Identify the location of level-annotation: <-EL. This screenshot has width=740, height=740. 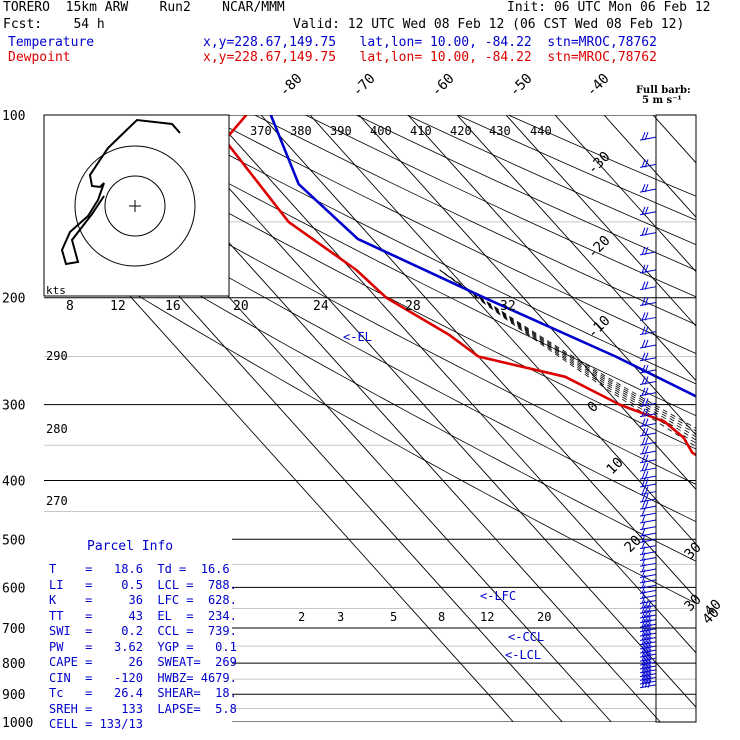
(357, 337).